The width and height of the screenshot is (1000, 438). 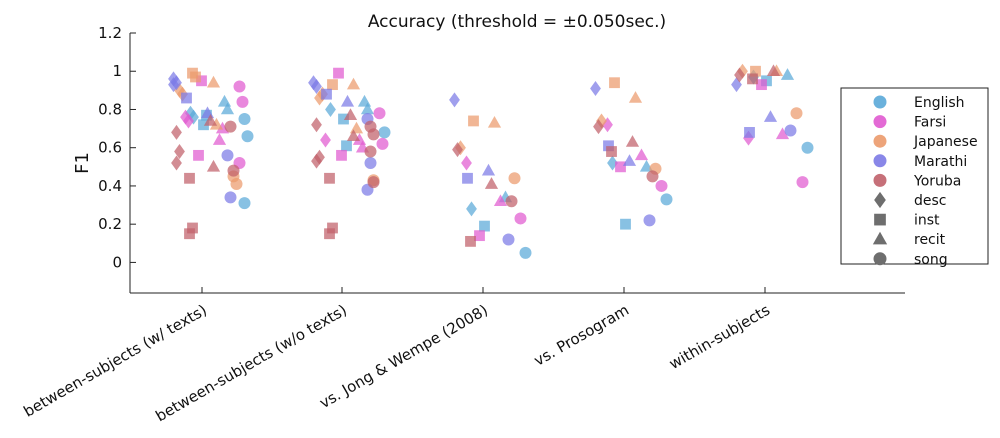 I want to click on legend-label: Marathi, so click(x=940, y=162).